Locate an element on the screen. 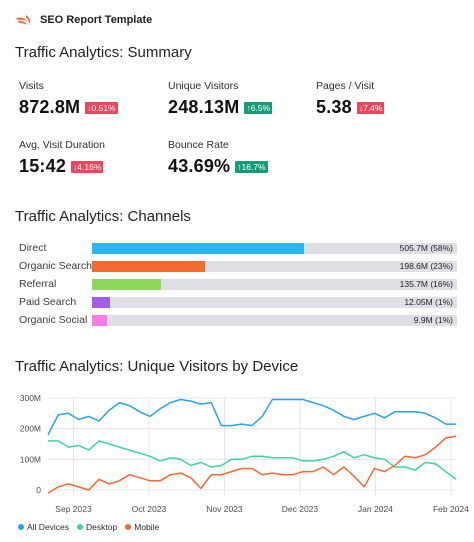 Image resolution: width=474 pixels, height=542 pixels. legend-item-all-devices: All Devices is located at coordinates (43, 527).